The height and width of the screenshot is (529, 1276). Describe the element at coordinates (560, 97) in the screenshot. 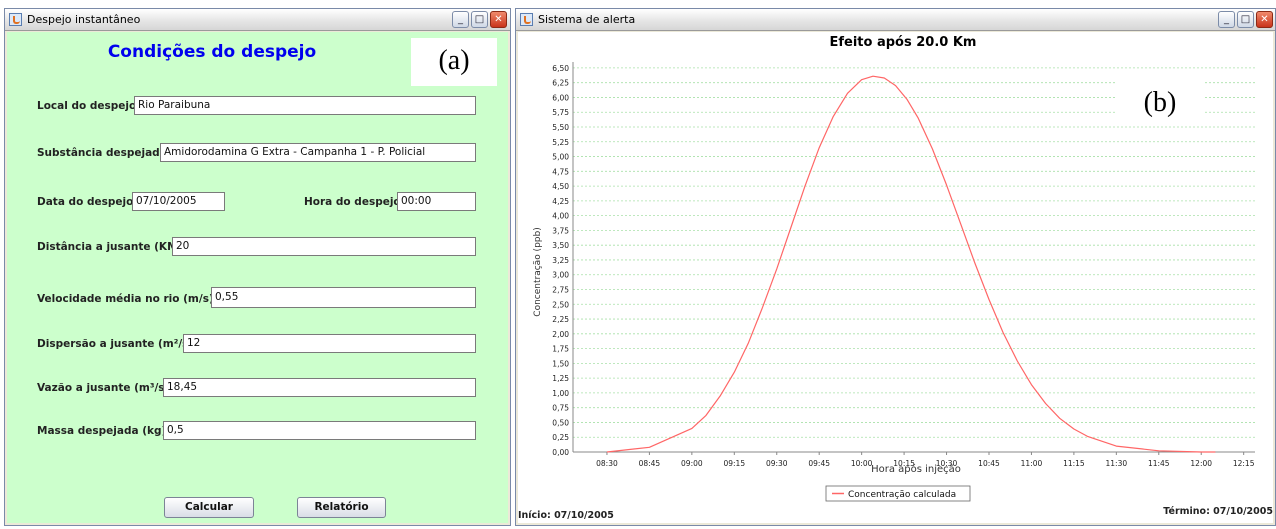

I see `y-tick-label: 6,00` at that location.